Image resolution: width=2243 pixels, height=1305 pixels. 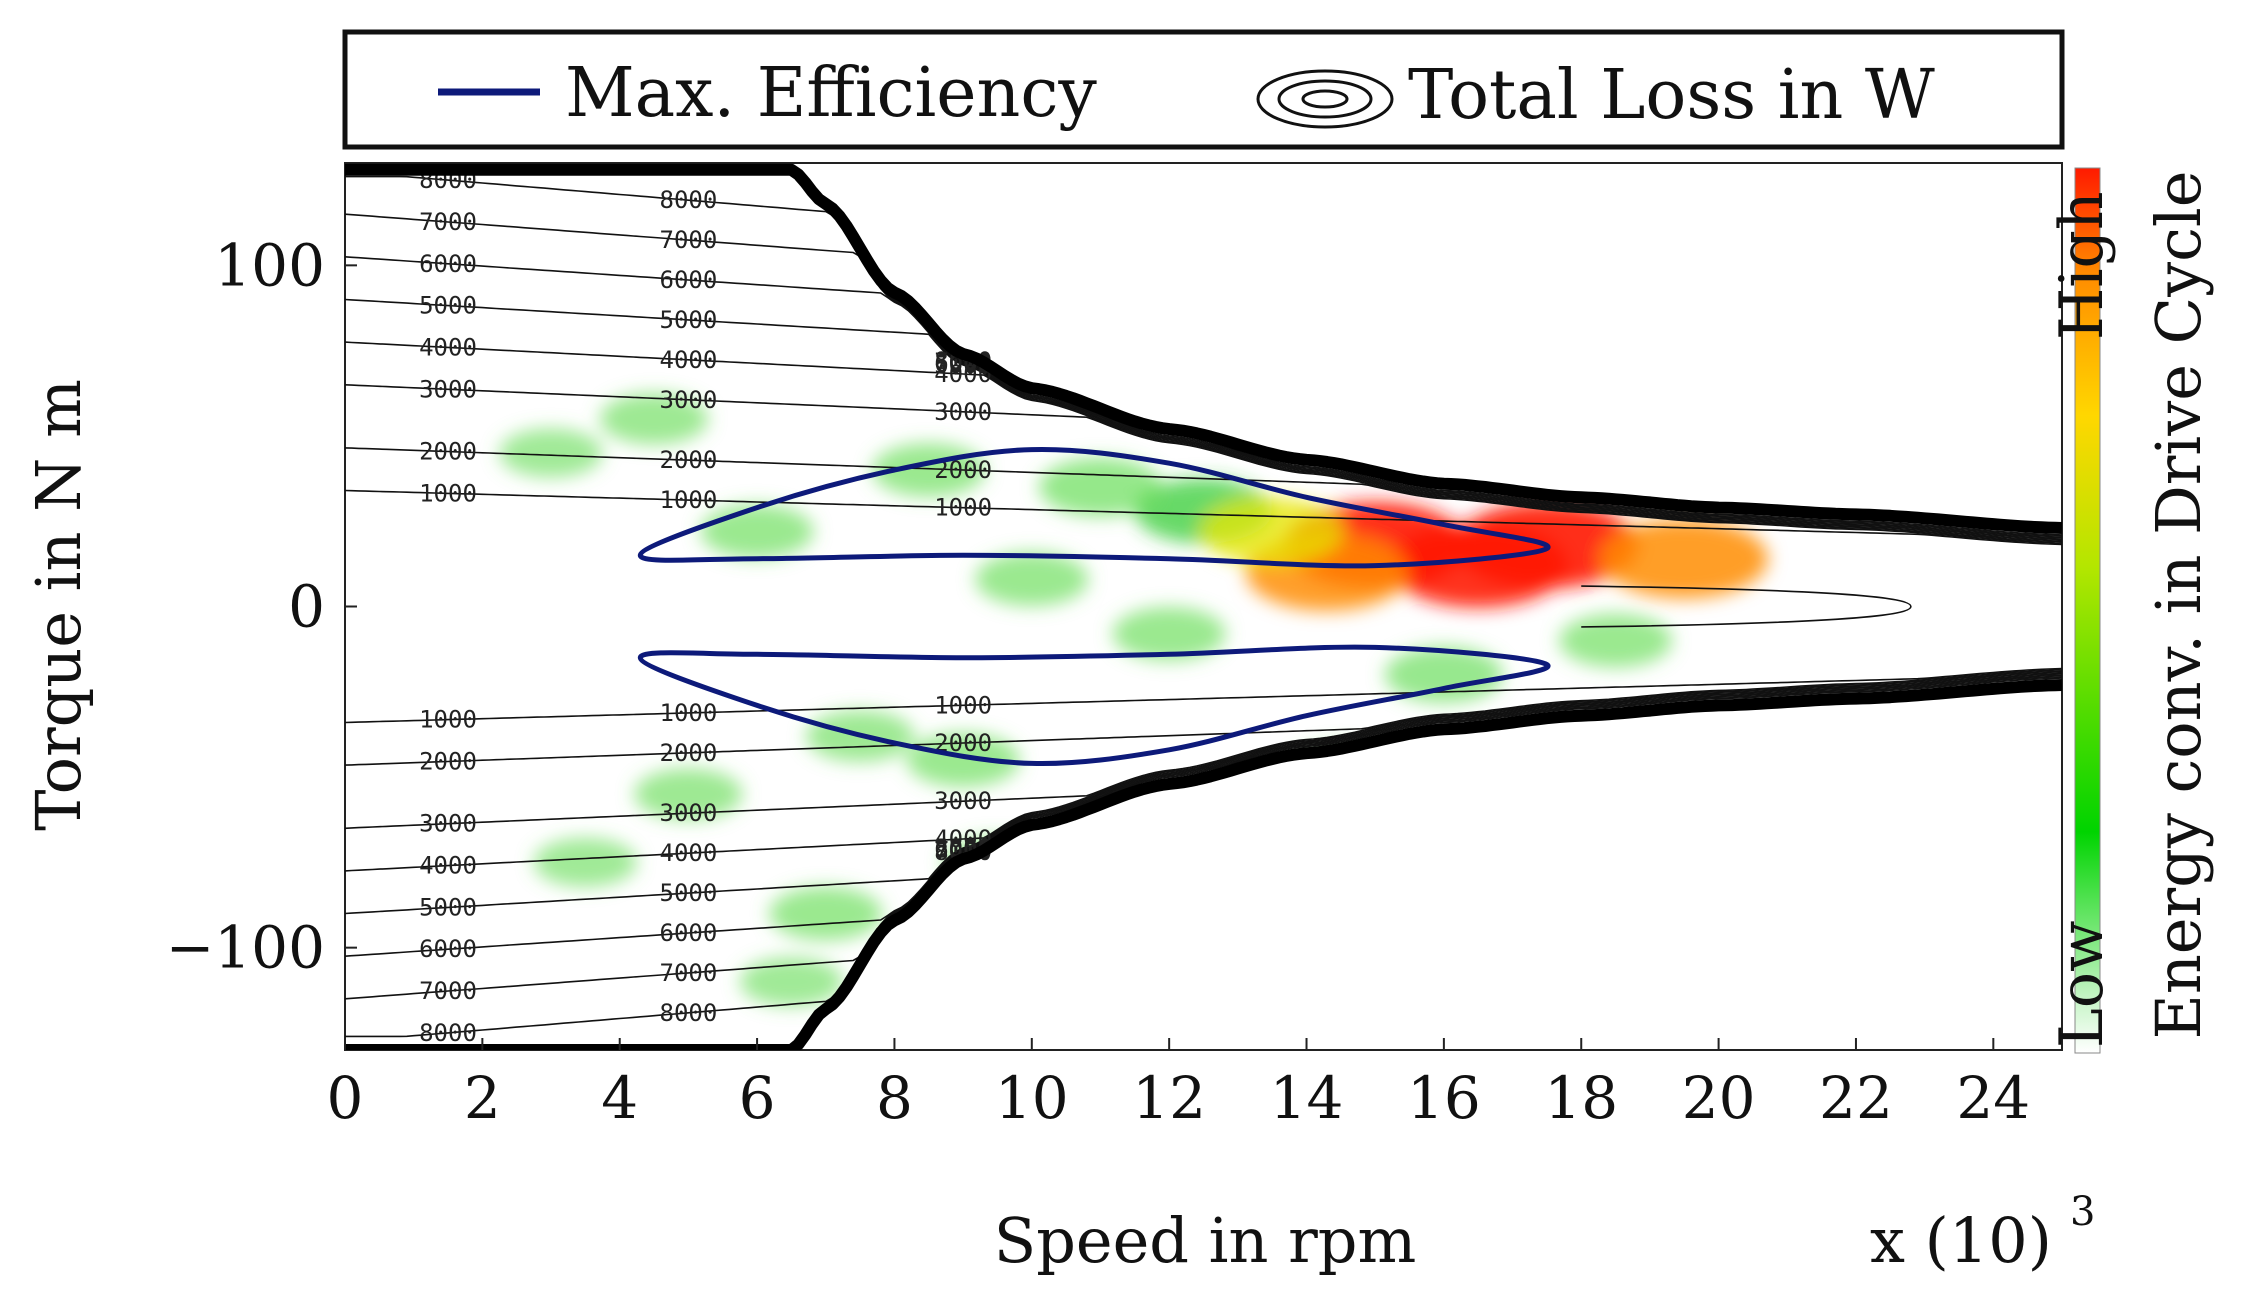 What do you see at coordinates (269, 265) in the screenshot?
I see `y-tick-label: 100` at bounding box center [269, 265].